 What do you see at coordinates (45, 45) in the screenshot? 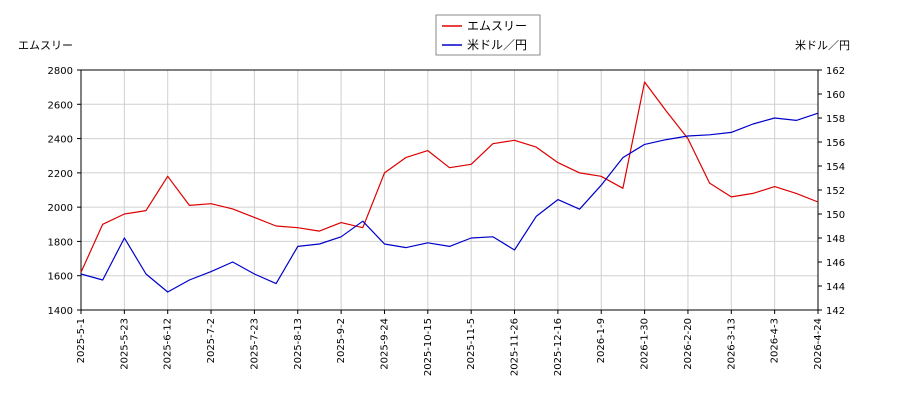
I see `y-axis-left-title: エムスリー` at bounding box center [45, 45].